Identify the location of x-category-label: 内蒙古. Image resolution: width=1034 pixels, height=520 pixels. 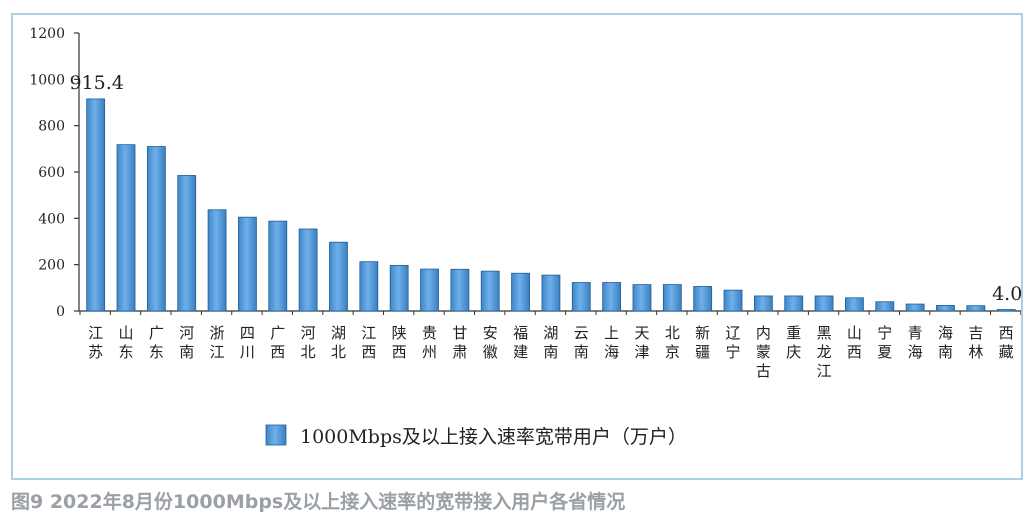
(763, 352).